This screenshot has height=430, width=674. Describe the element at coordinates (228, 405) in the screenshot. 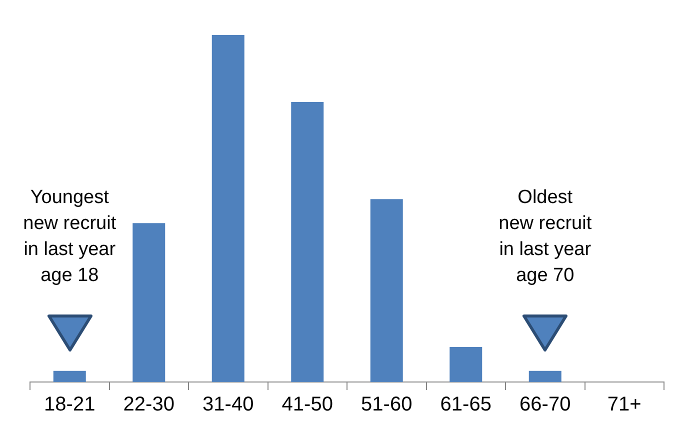

I see `x-tick-label: 31-40` at that location.